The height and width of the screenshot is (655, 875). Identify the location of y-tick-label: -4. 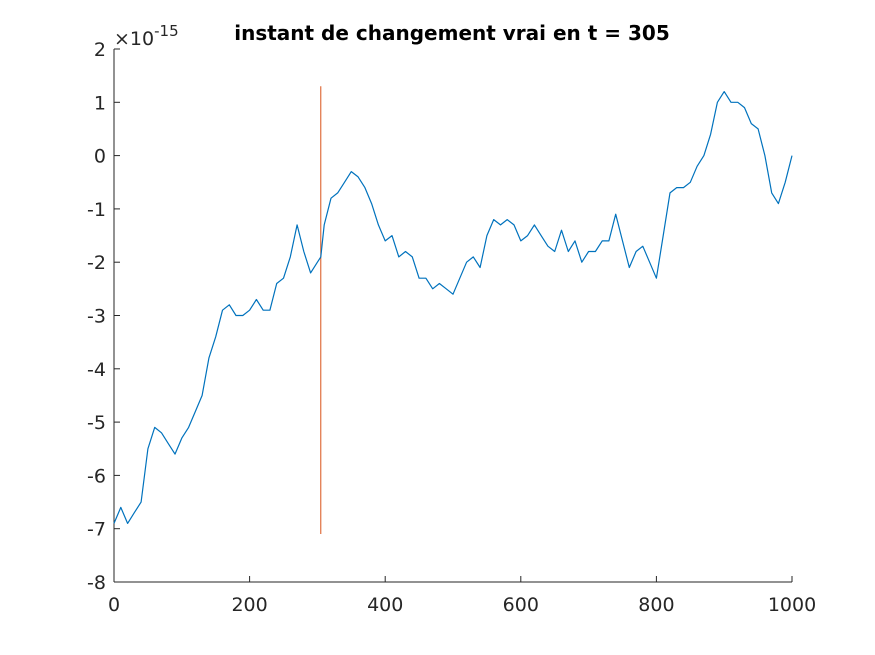
(96, 370).